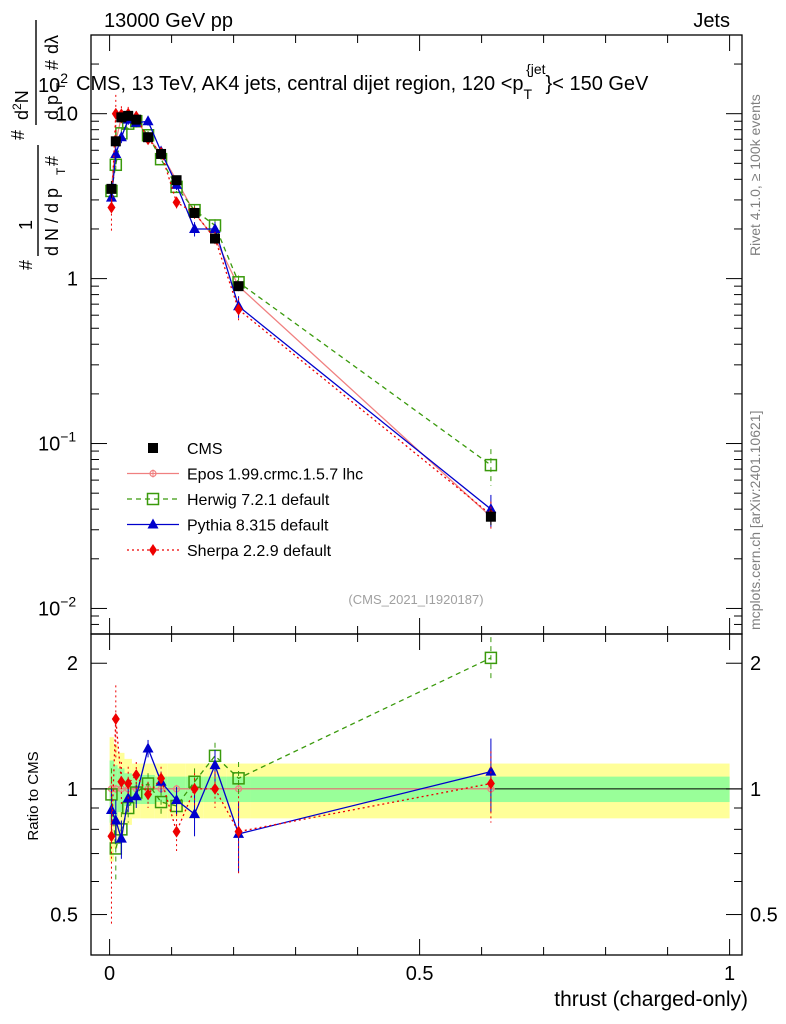 This screenshot has width=786, height=1024. Describe the element at coordinates (153, 499) in the screenshot. I see `legend-marker-herwig` at that location.